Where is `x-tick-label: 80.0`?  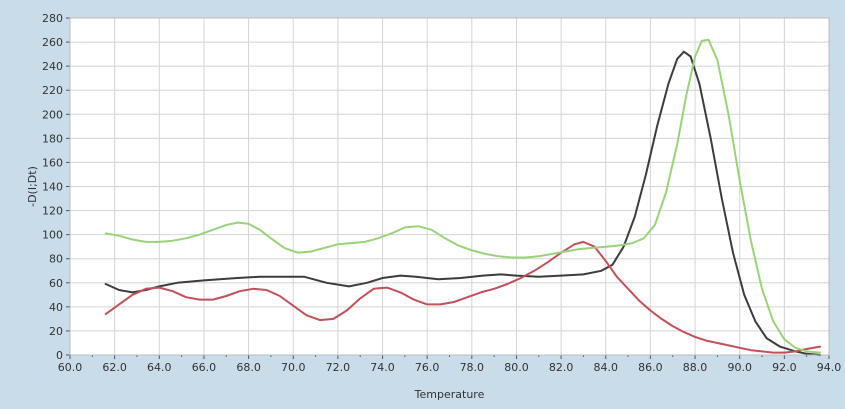 x-tick-label: 80.0 is located at coordinates (516, 367).